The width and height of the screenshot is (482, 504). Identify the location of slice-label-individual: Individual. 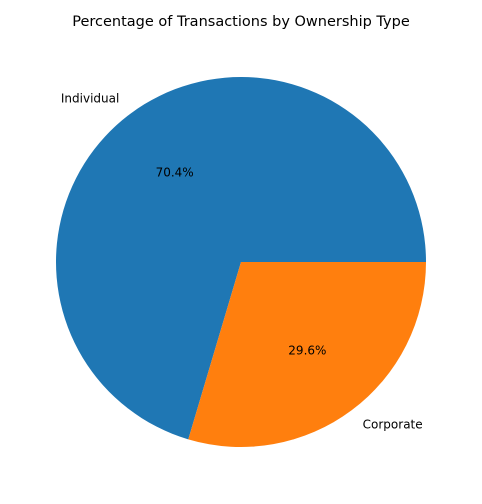
(90, 98).